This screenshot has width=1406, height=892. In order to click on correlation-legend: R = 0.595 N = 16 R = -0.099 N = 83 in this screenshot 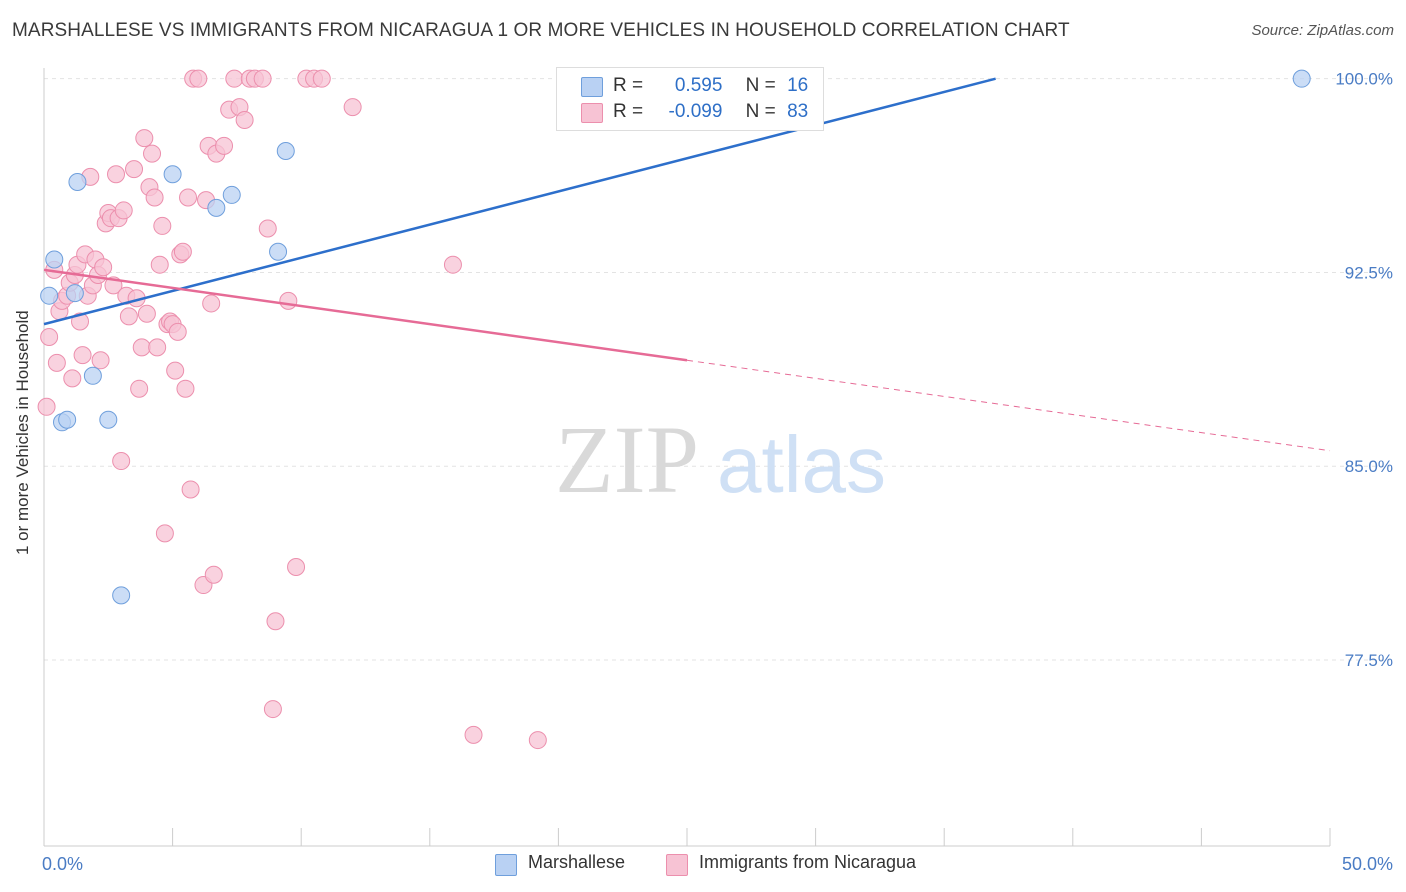, I will do `click(690, 99)`.